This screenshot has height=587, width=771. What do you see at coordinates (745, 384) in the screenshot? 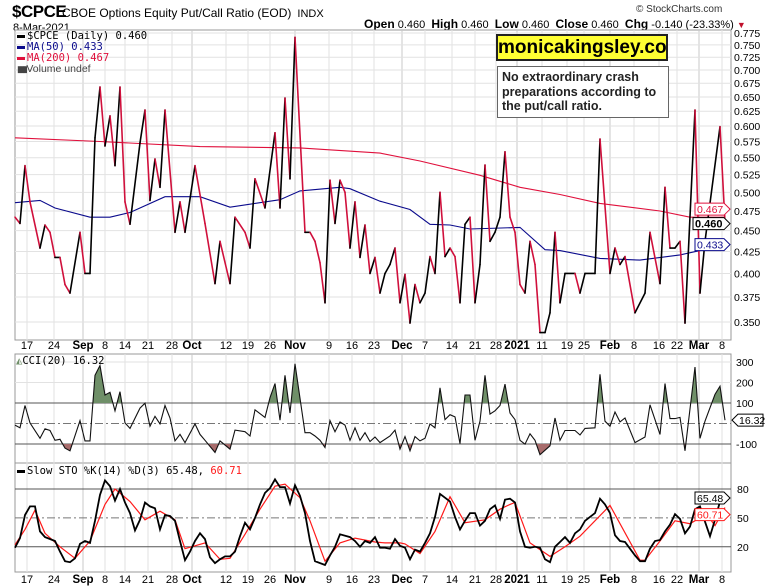
I see `cci-tick-label: 200` at bounding box center [745, 384].